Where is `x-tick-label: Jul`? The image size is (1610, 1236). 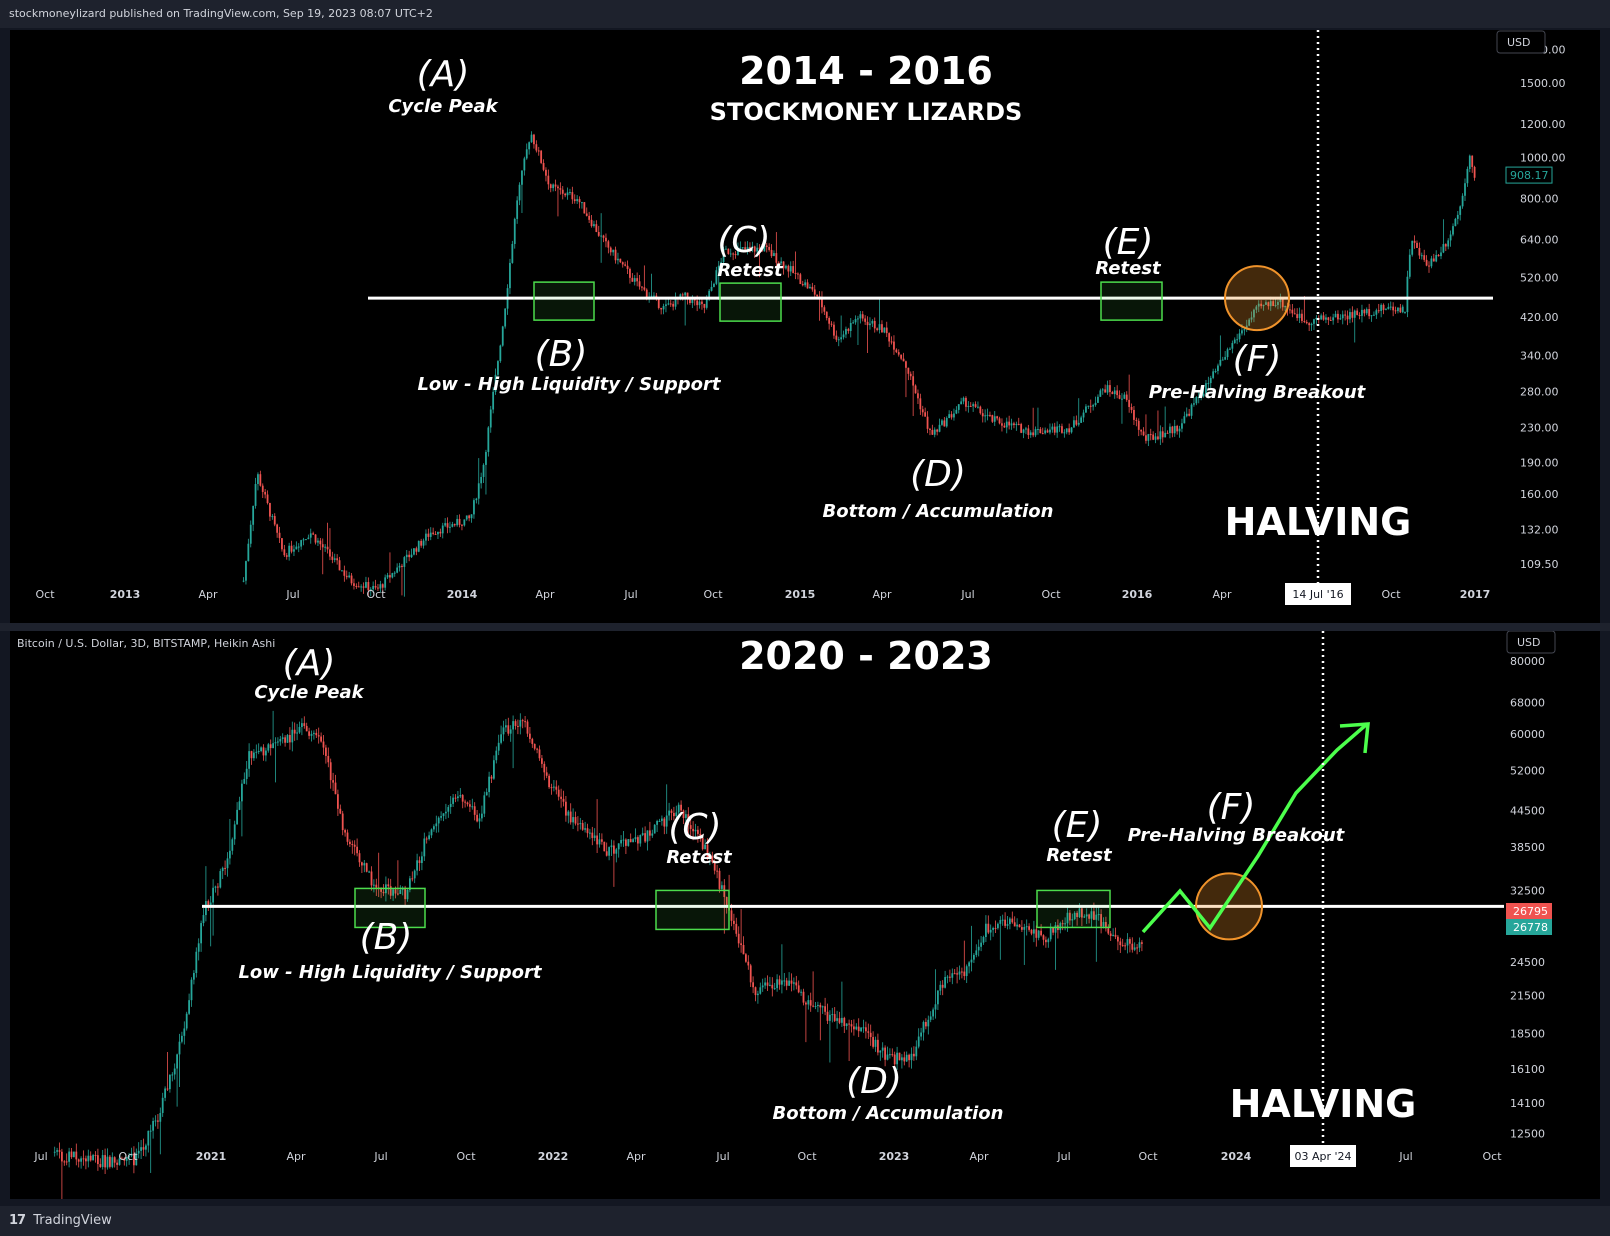
x-tick-label: Jul is located at coordinates (40, 1156).